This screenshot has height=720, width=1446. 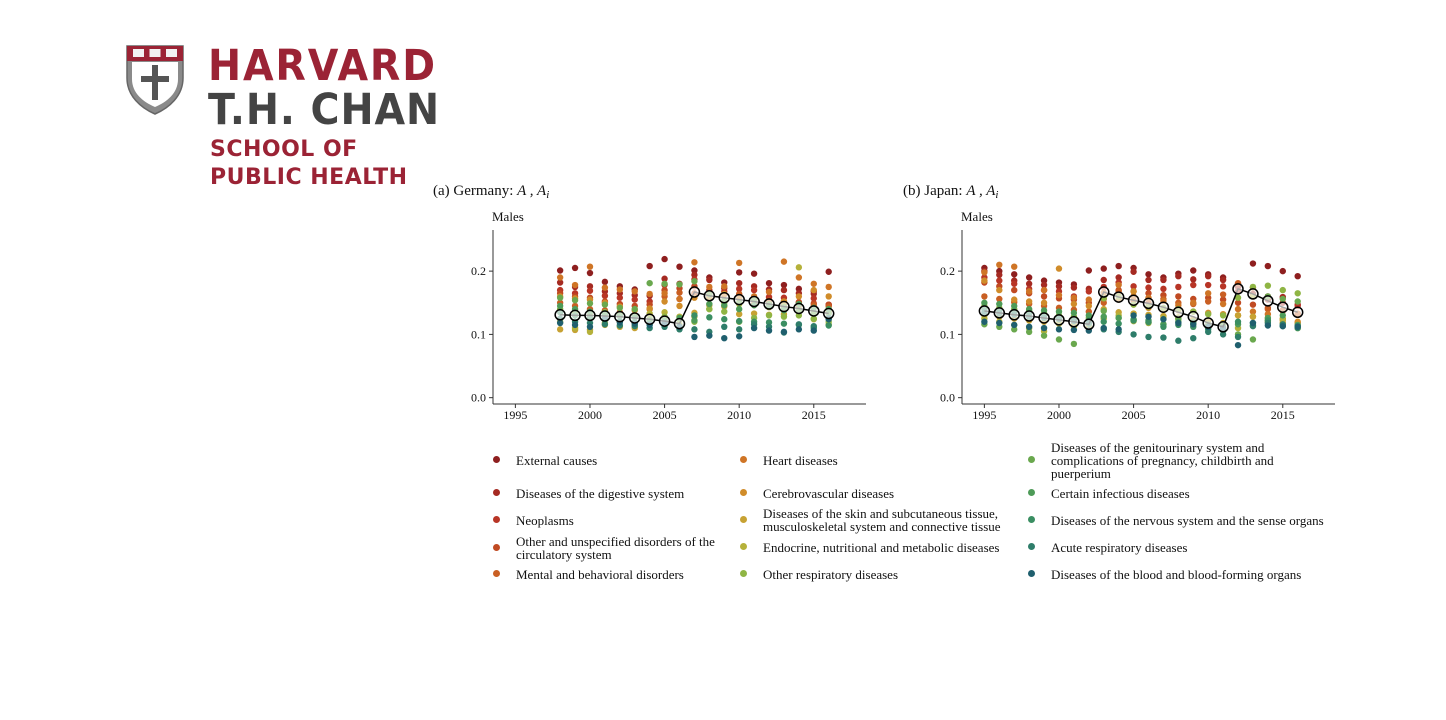 I want to click on legend-item: Mental and behavioral disorders, so click(x=612, y=575).